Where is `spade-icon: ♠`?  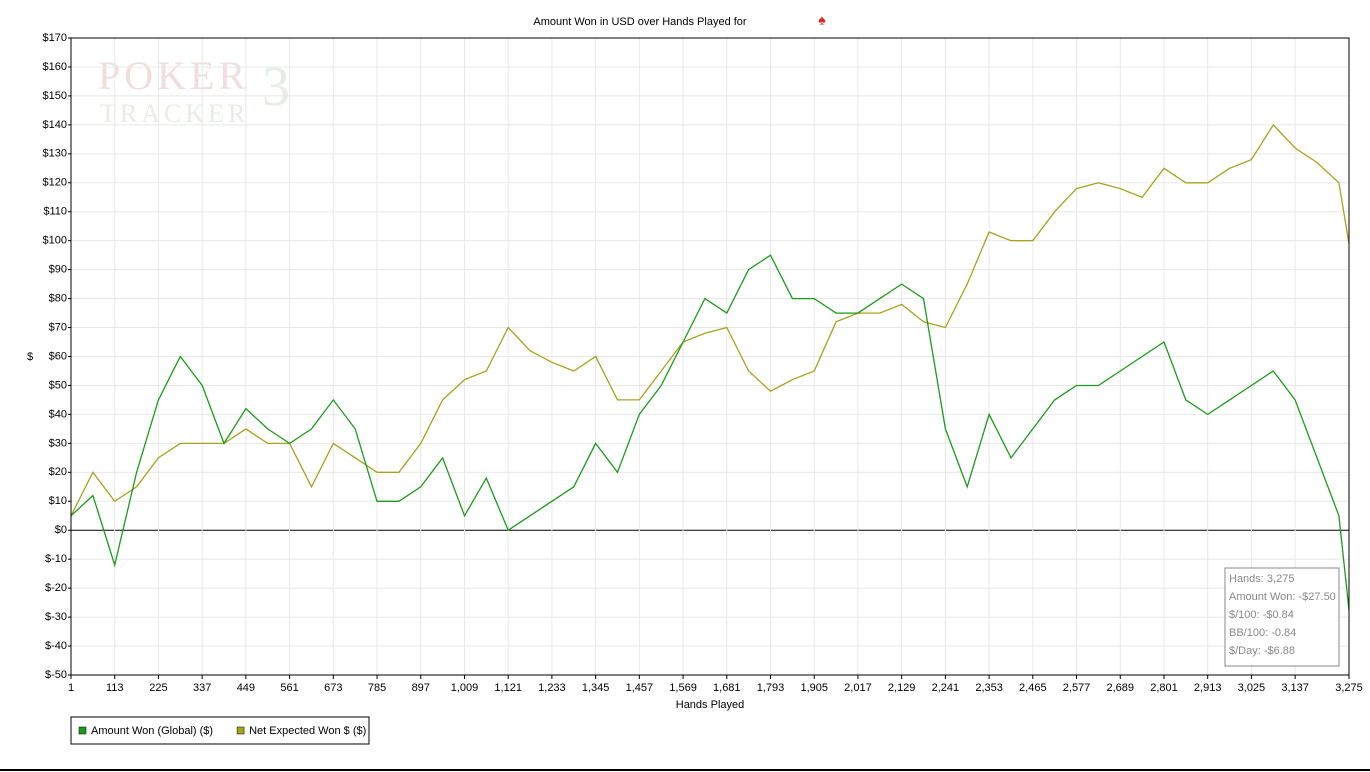 spade-icon: ♠ is located at coordinates (822, 20).